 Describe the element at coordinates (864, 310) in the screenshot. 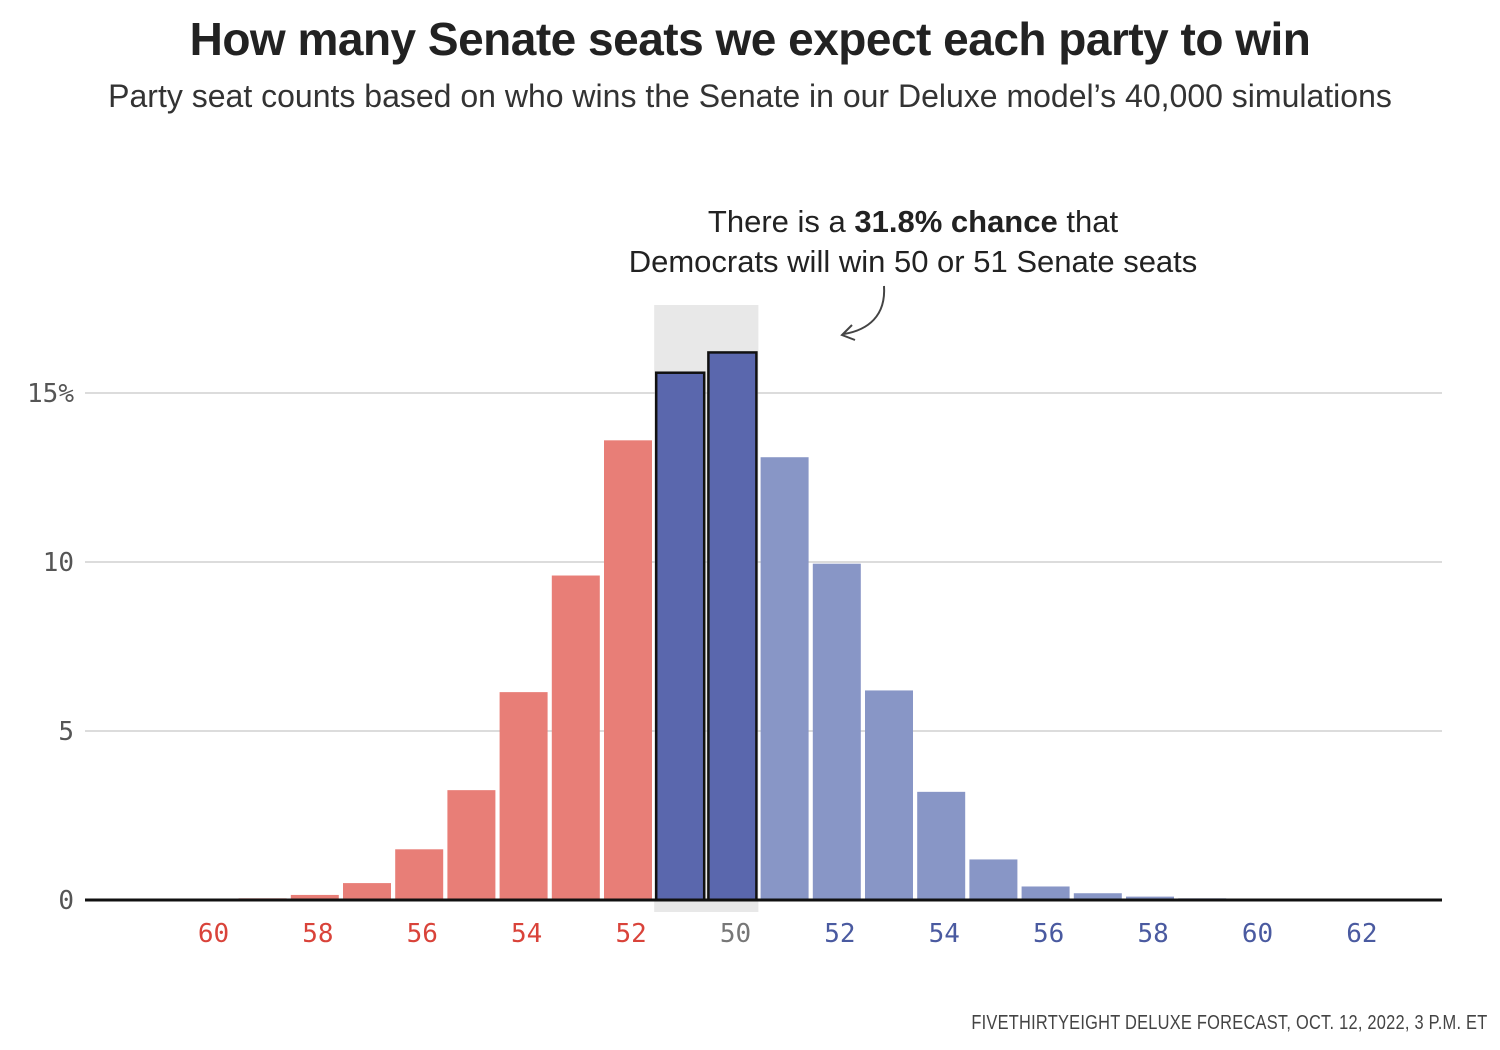

I see `annotation-arrow` at that location.